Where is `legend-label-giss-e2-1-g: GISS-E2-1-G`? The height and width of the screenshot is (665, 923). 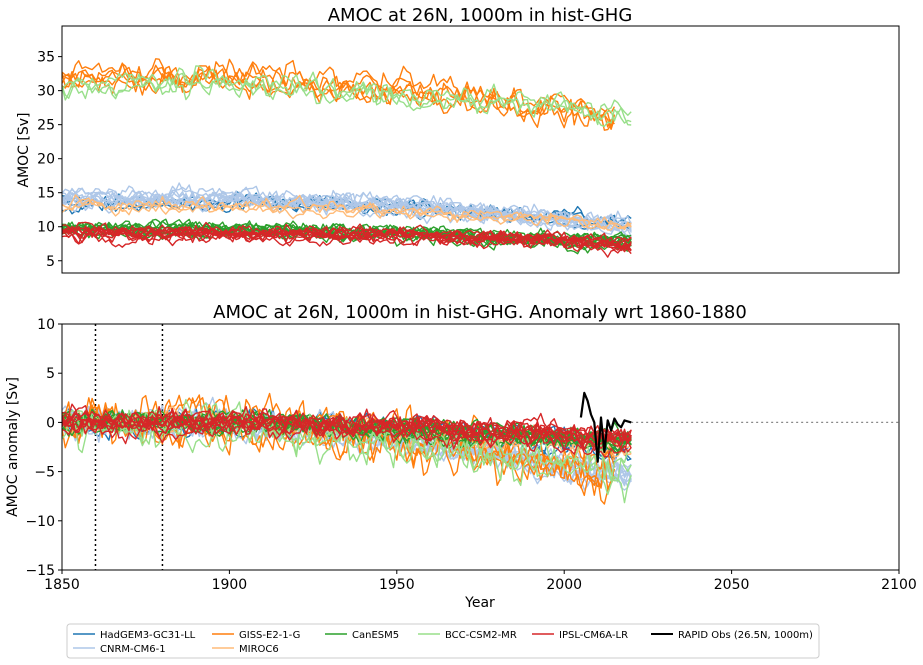 legend-label-giss-e2-1-g: GISS-E2-1-G is located at coordinates (269, 635).